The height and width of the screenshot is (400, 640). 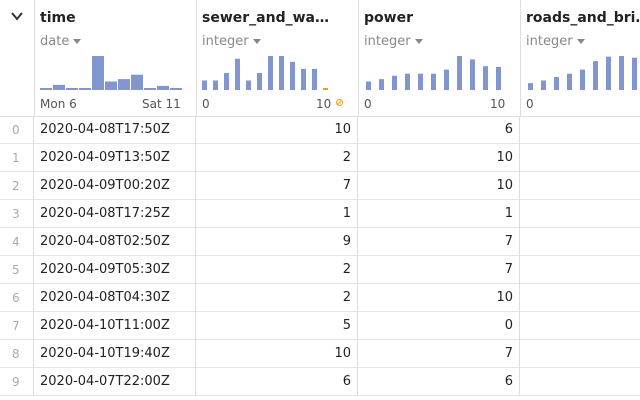 I want to click on table-row: 0 2020-04-08T17:50Z 10 6, so click(x=320, y=130).